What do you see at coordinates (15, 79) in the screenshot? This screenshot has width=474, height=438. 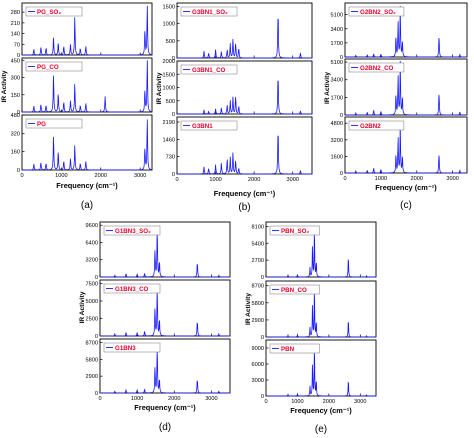 I see `y-tick-label: 300` at bounding box center [15, 79].